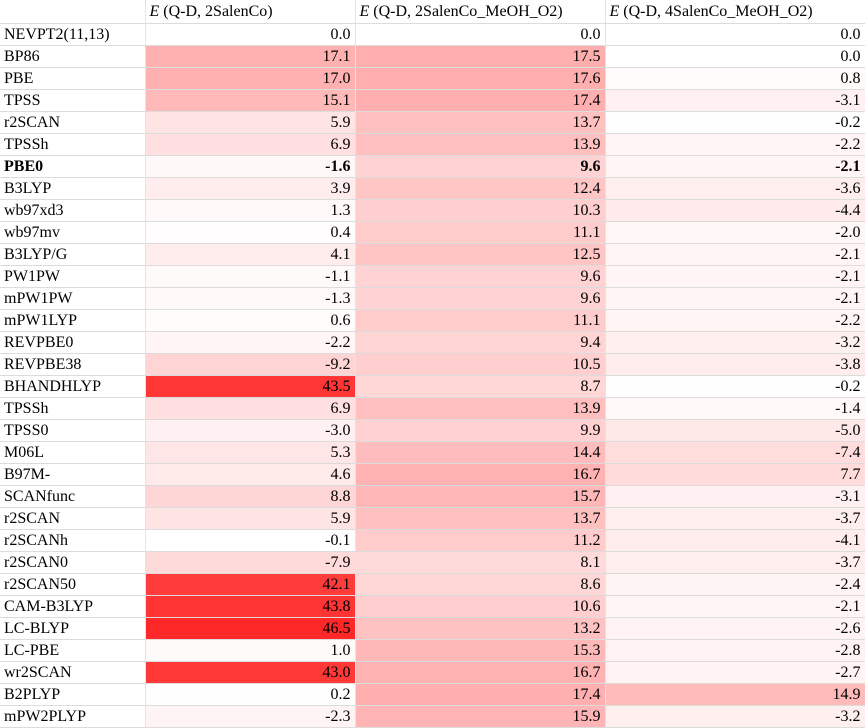 The width and height of the screenshot is (865, 728). What do you see at coordinates (250, 540) in the screenshot?
I see `value-cell: -0.1` at bounding box center [250, 540].